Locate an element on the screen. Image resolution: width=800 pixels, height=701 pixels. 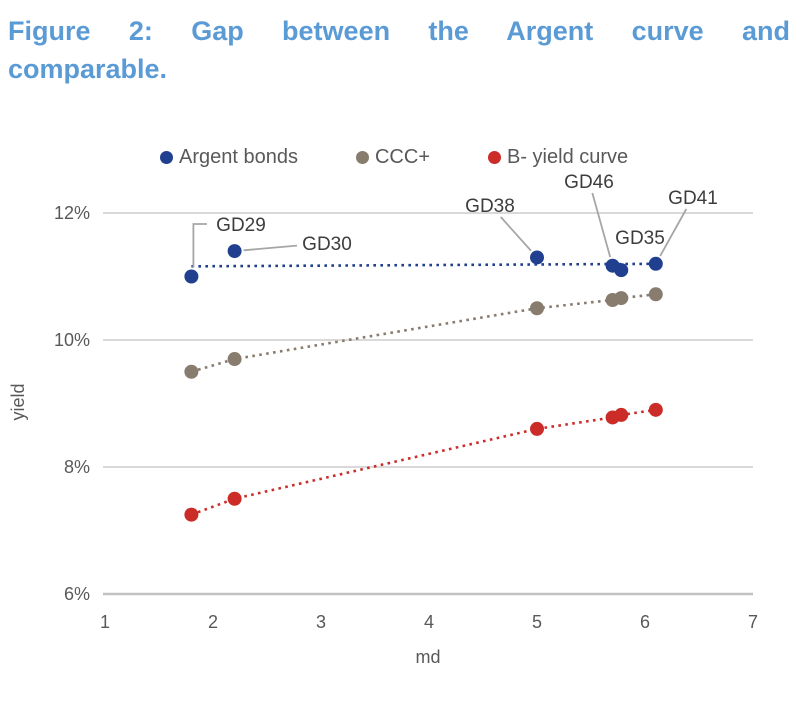
y-tick-12%: 12% is located at coordinates (72, 213).